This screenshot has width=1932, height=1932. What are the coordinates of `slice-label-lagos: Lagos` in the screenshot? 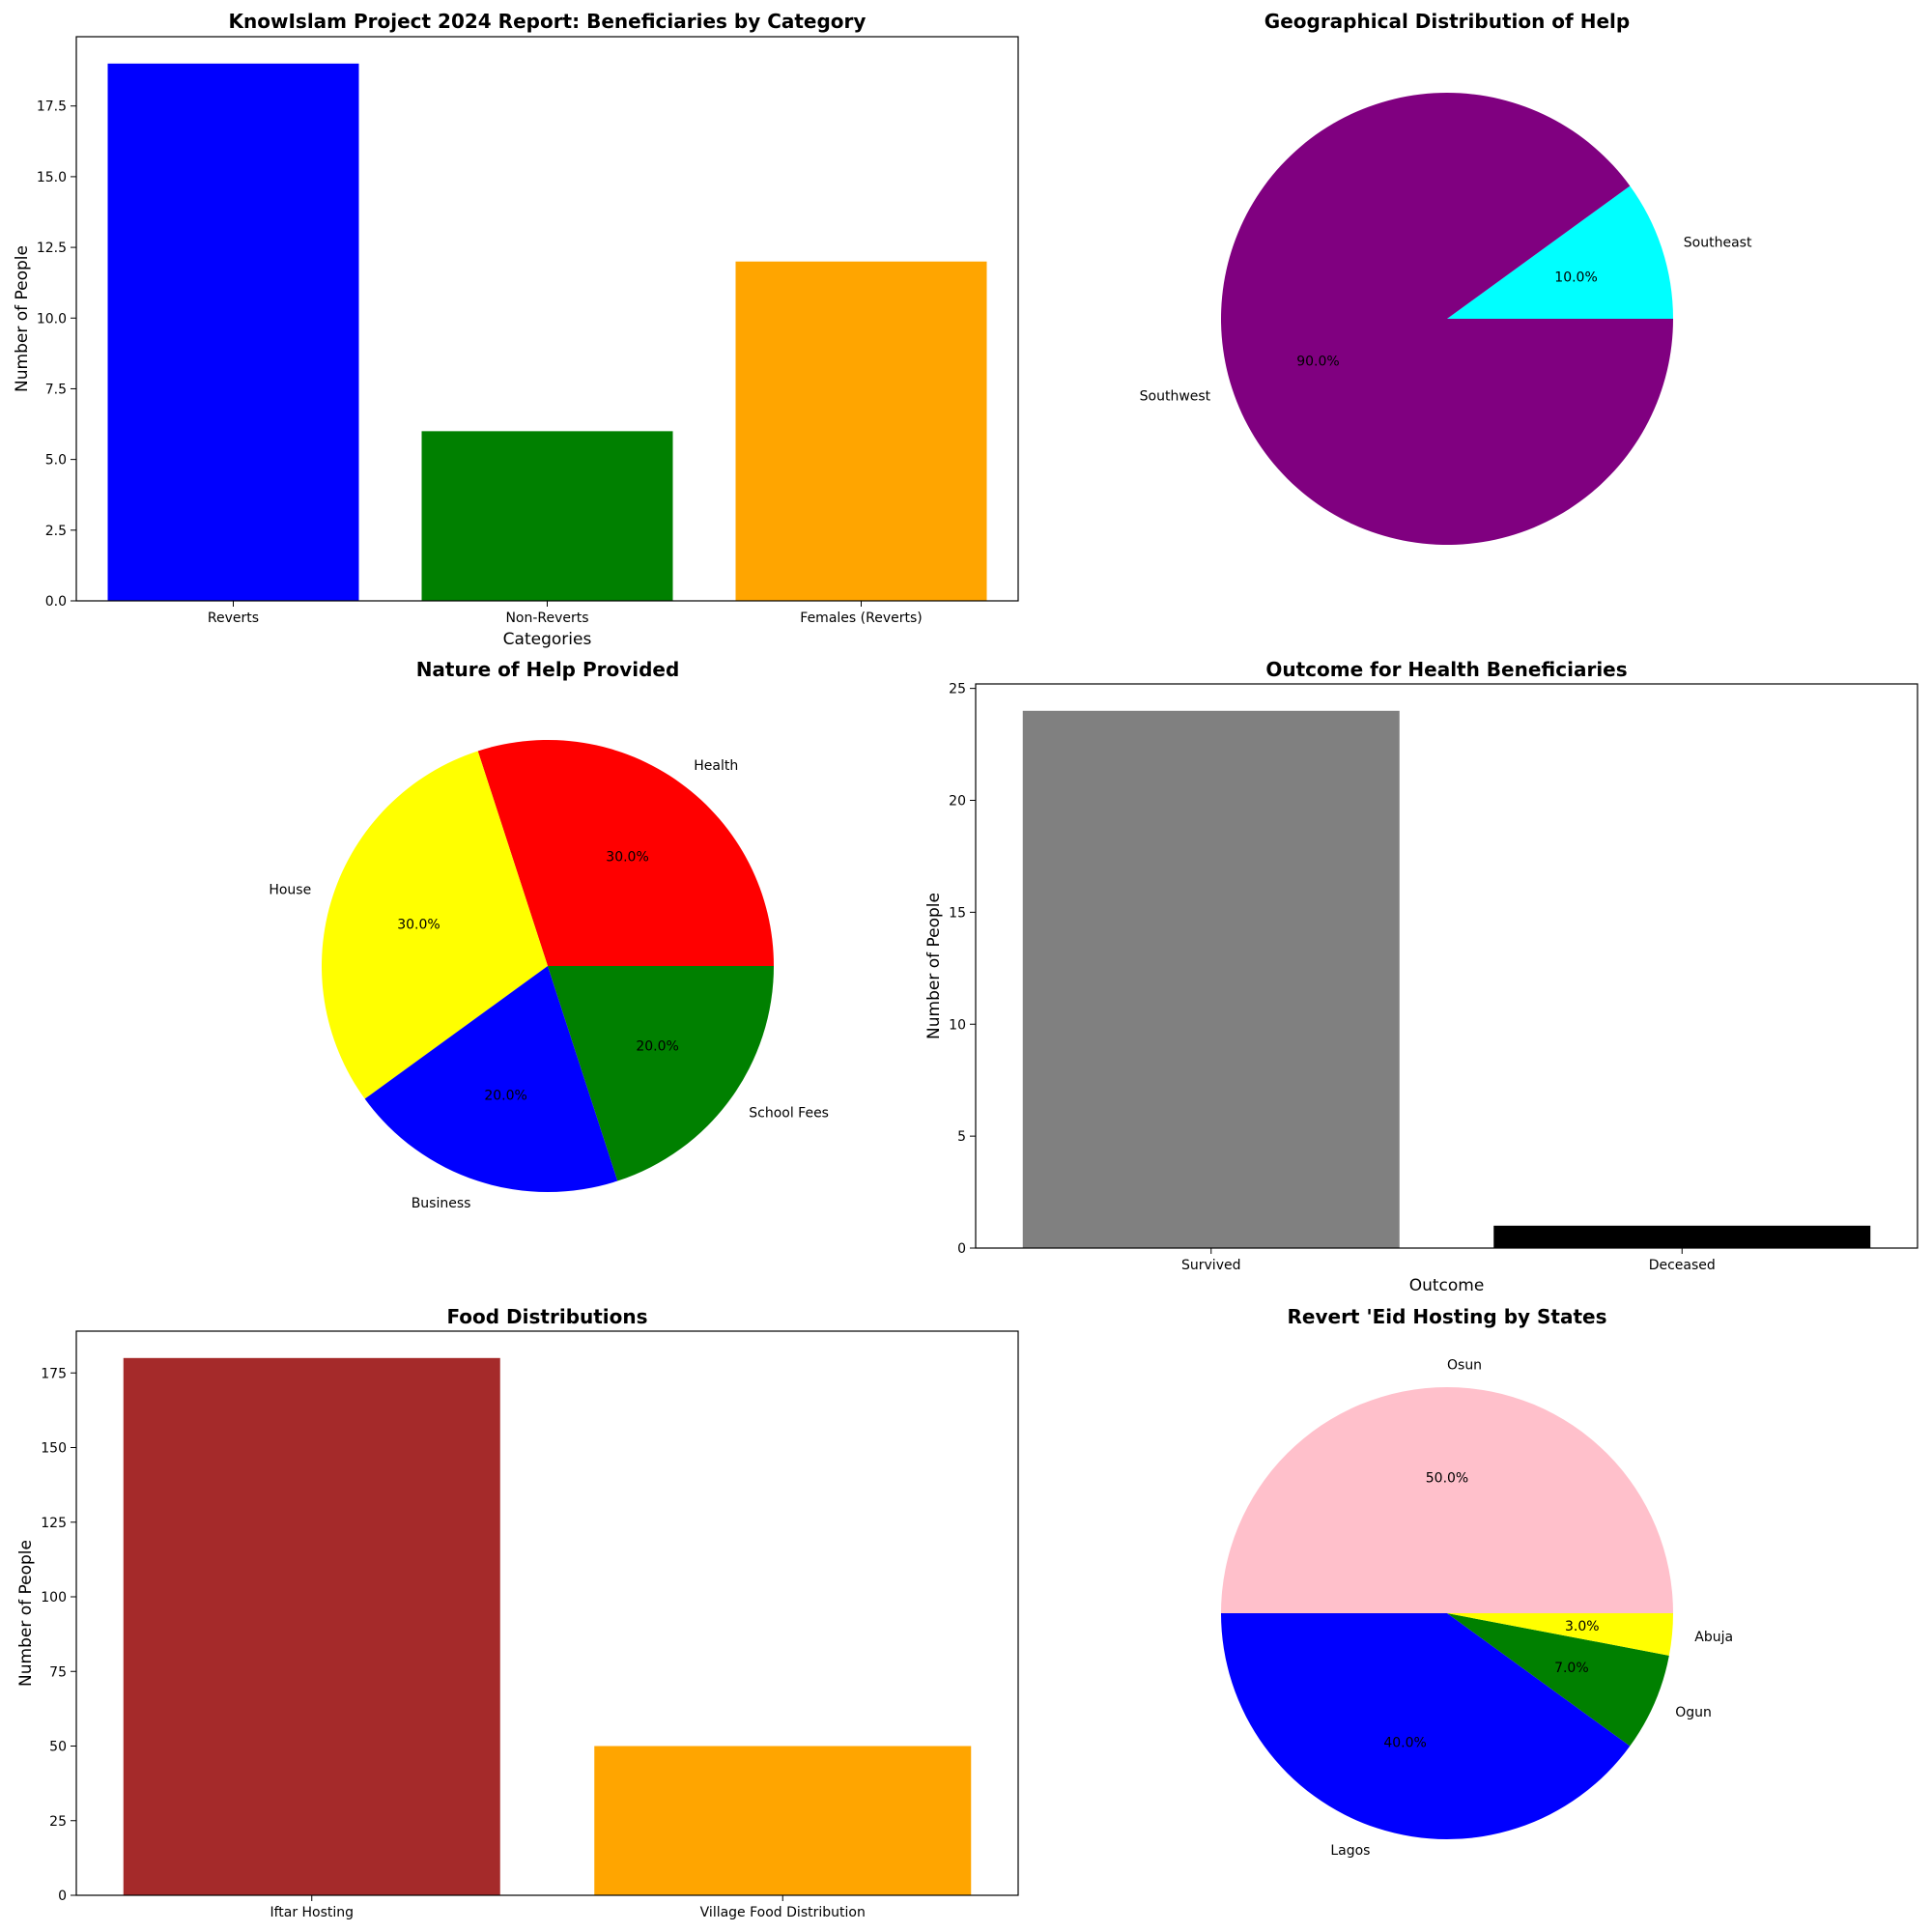 It's located at (1350, 1851).